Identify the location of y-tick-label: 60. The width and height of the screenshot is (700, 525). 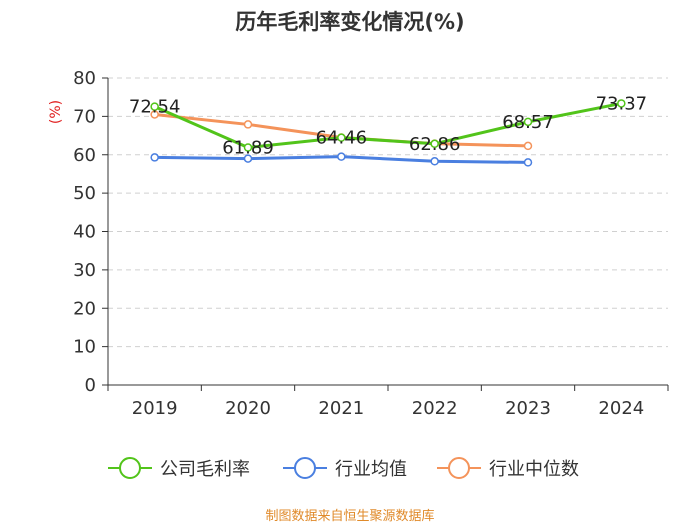
(84, 155).